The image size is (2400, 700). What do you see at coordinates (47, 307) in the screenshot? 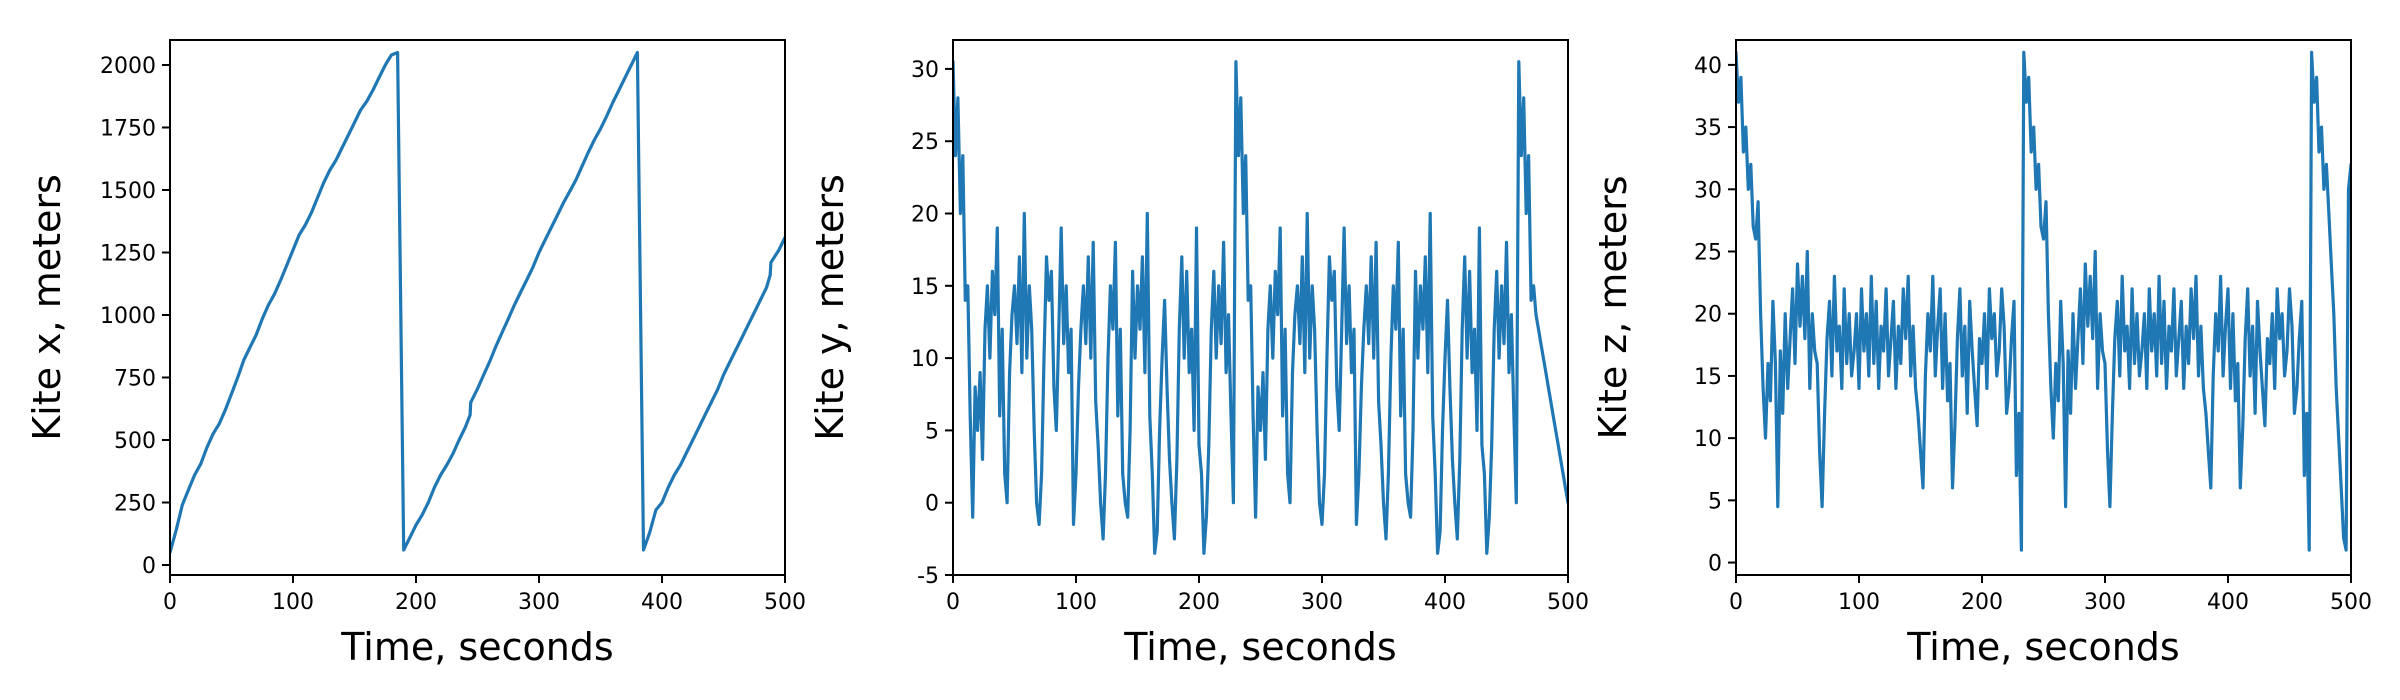
I see `y-axis-title: Kite x, meters` at bounding box center [47, 307].